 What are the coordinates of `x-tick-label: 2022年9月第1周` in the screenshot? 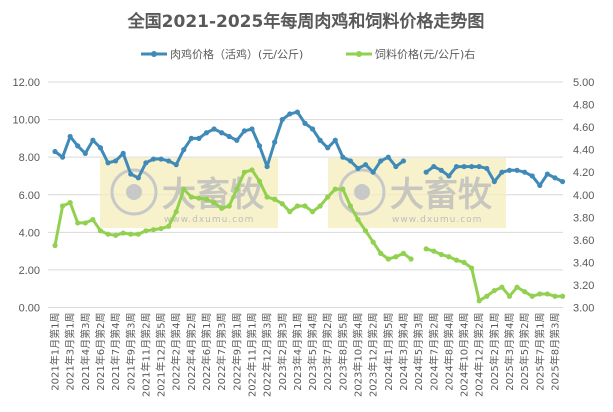 It's located at (236, 352).